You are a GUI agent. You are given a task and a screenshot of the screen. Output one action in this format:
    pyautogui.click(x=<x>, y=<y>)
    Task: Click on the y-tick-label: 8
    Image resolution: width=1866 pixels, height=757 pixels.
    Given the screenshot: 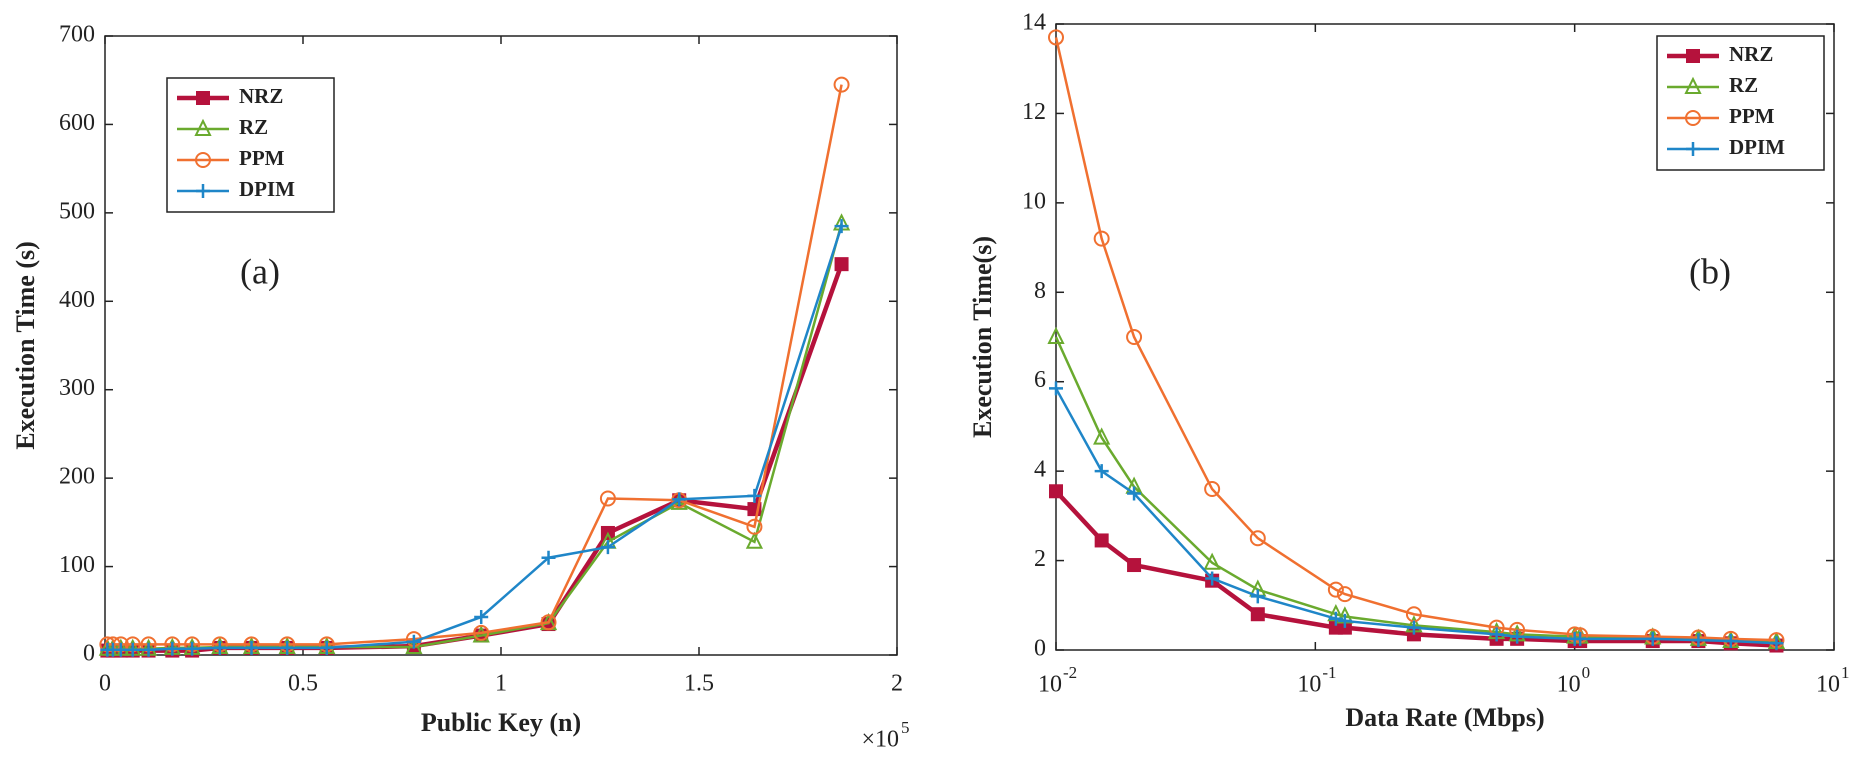 What is the action you would take?
    pyautogui.click(x=1040, y=291)
    